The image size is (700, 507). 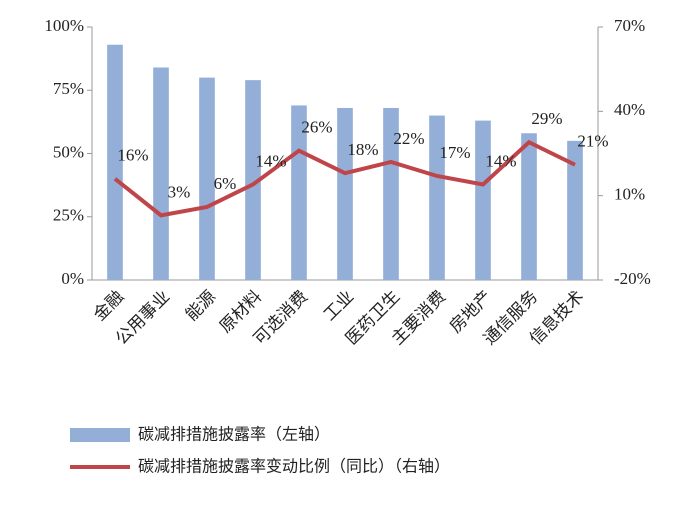 I want to click on y-tick-label: 75%, so click(x=68, y=88).